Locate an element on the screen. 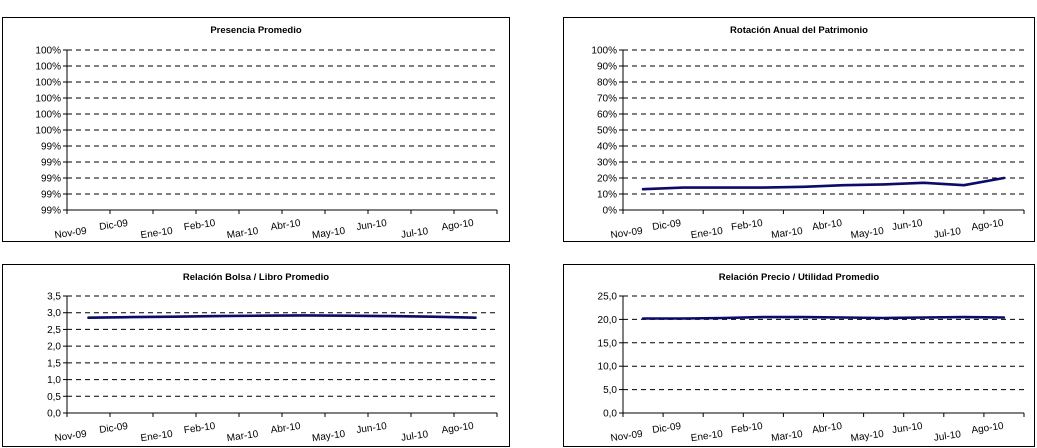 The image size is (1037, 448). y-tick-label: 80% is located at coordinates (607, 83).